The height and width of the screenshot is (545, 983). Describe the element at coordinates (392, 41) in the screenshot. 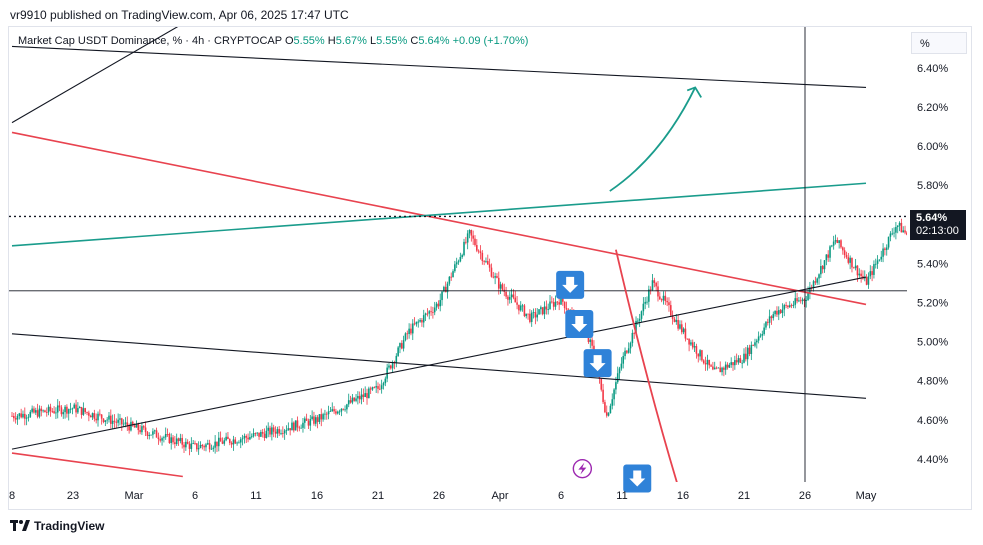

I see `low-value: 5.55%` at that location.